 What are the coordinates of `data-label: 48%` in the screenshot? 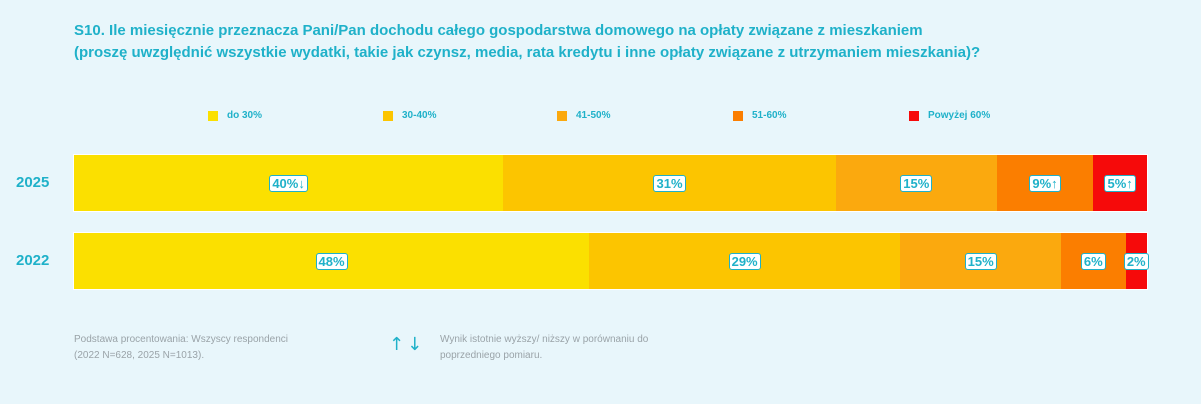 It's located at (331, 261).